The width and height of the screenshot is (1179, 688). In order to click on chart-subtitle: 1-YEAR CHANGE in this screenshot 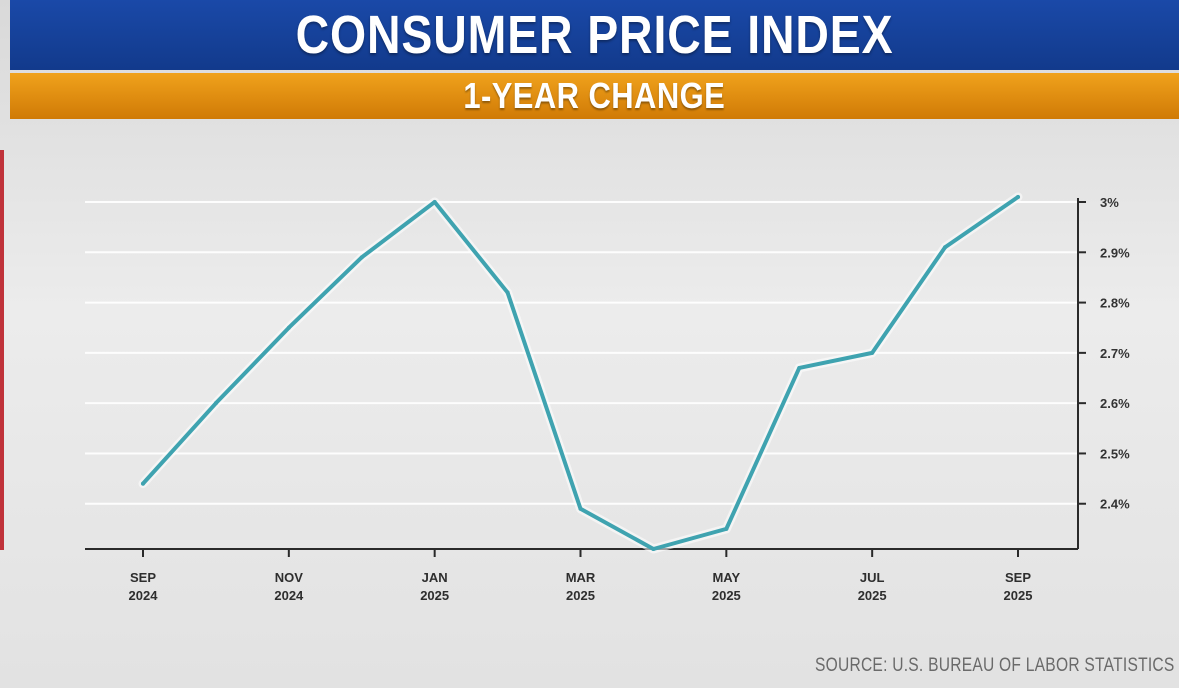, I will do `click(594, 95)`.